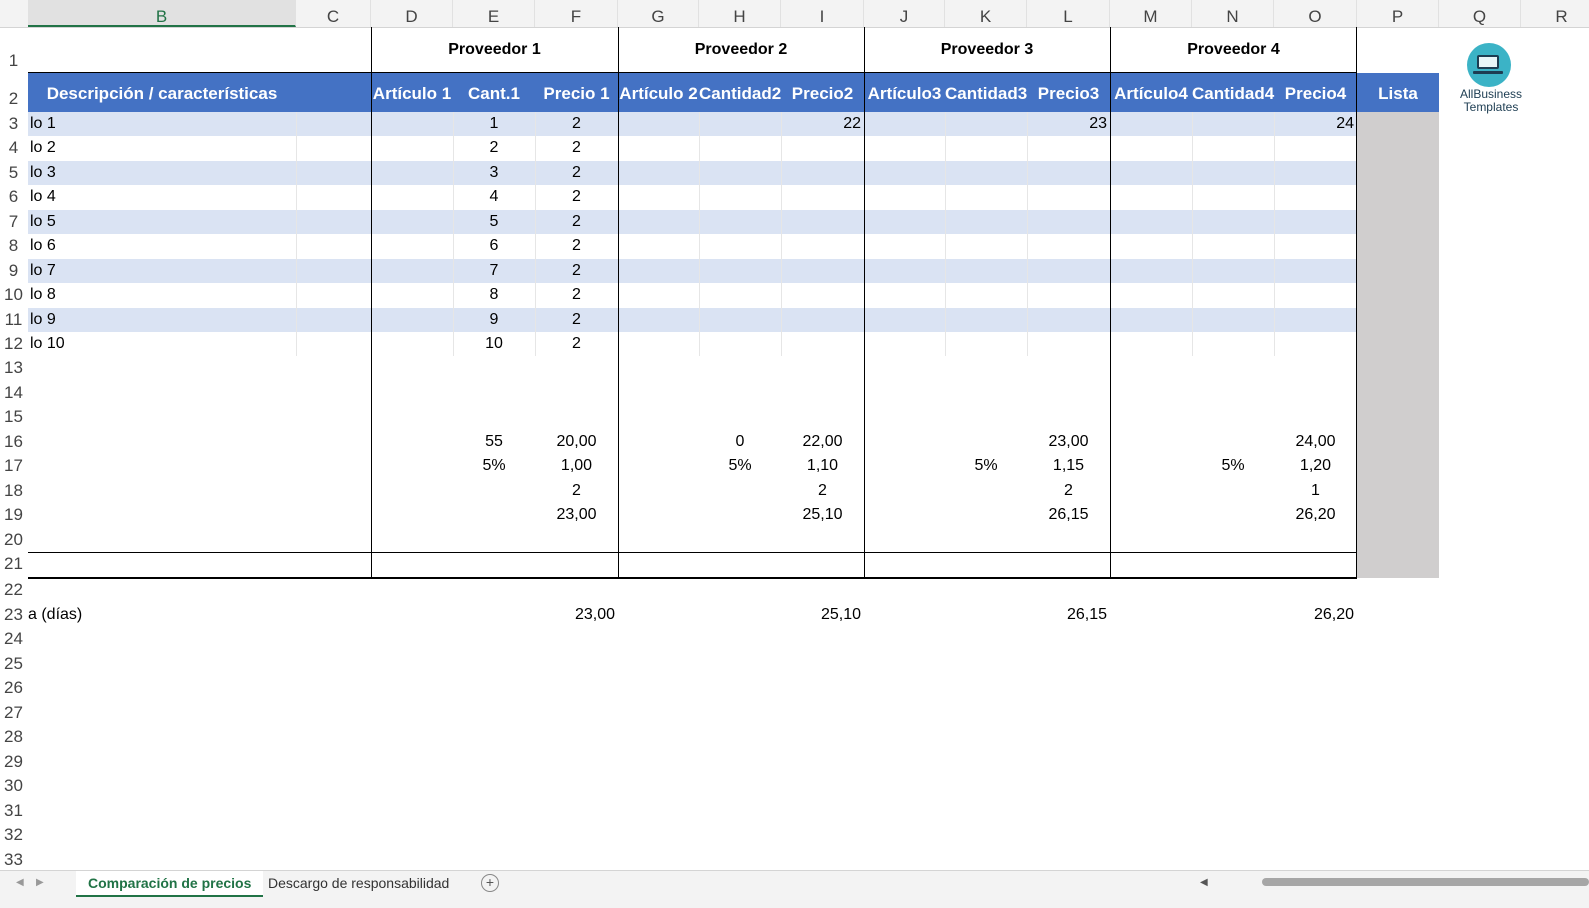 The height and width of the screenshot is (908, 1589). Describe the element at coordinates (13, 615) in the screenshot. I see `row-header: 23` at that location.